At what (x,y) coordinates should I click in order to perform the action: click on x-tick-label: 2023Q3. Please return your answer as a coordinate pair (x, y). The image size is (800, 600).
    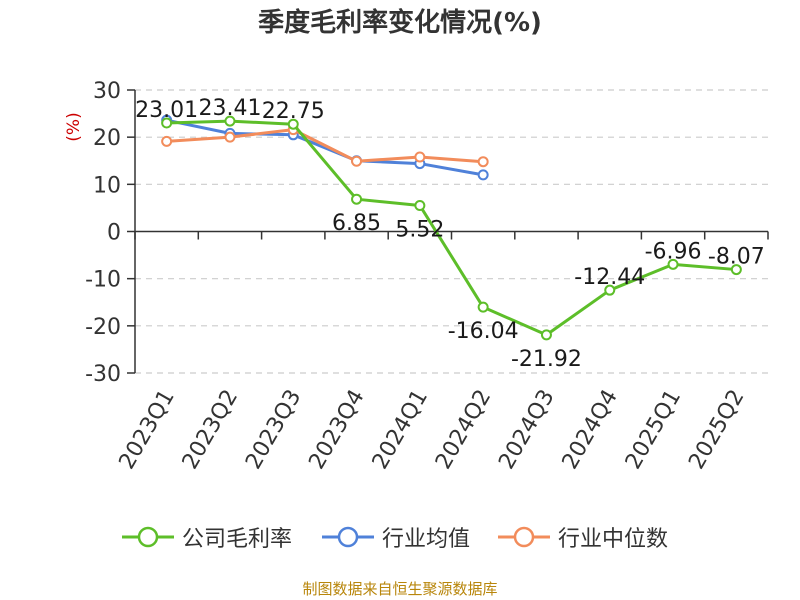
    Looking at the image, I should click on (273, 430).